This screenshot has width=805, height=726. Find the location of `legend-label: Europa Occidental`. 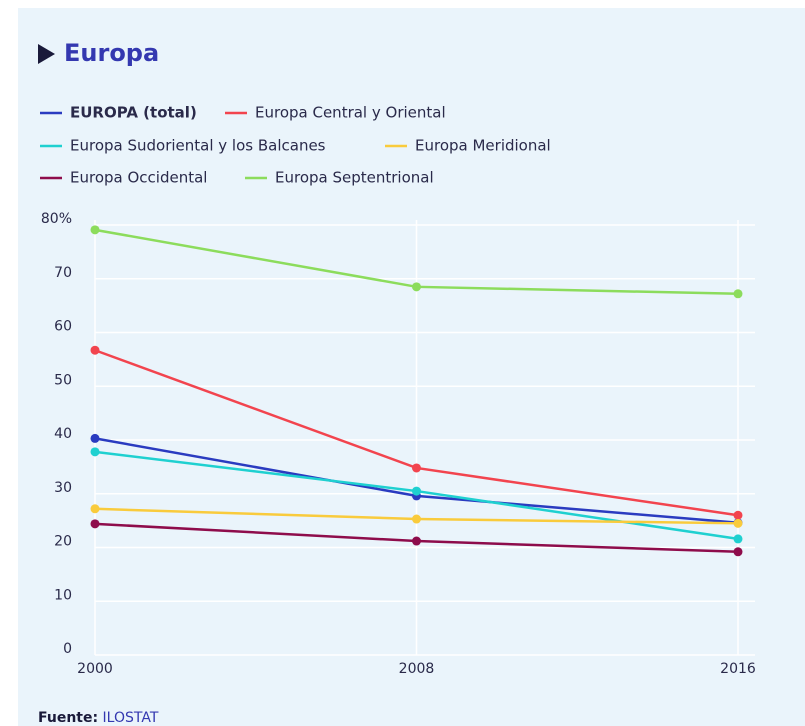

legend-label: Europa Occidental is located at coordinates (138, 178).